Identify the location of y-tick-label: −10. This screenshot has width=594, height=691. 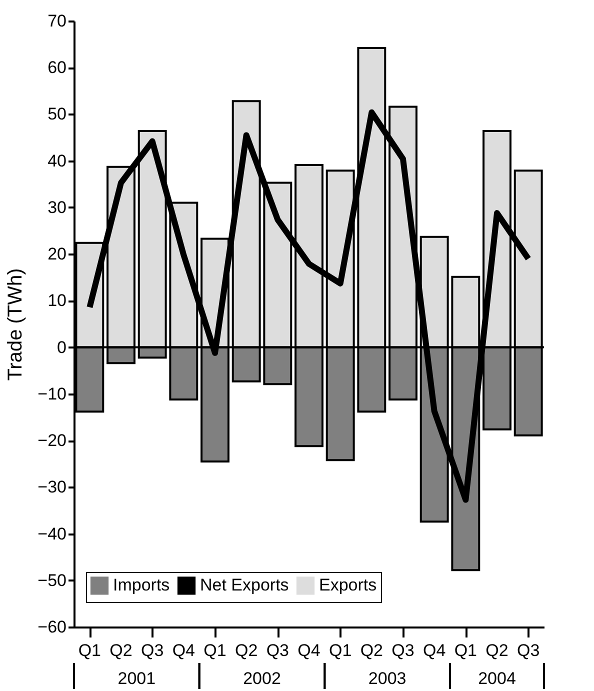
(52, 394).